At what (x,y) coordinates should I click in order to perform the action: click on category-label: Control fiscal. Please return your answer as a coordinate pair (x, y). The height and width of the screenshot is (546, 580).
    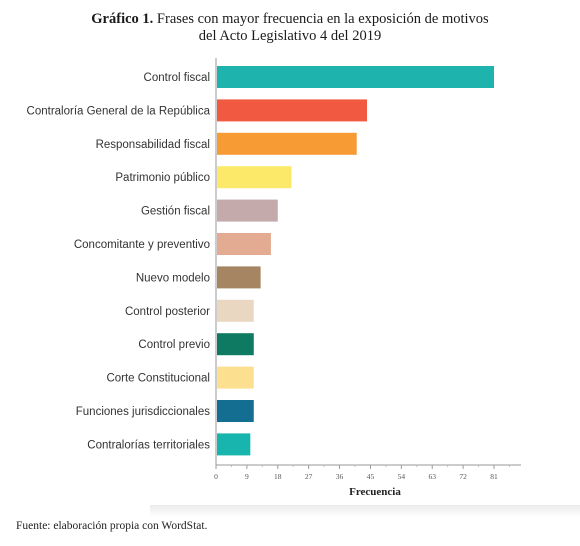
    Looking at the image, I should click on (177, 78).